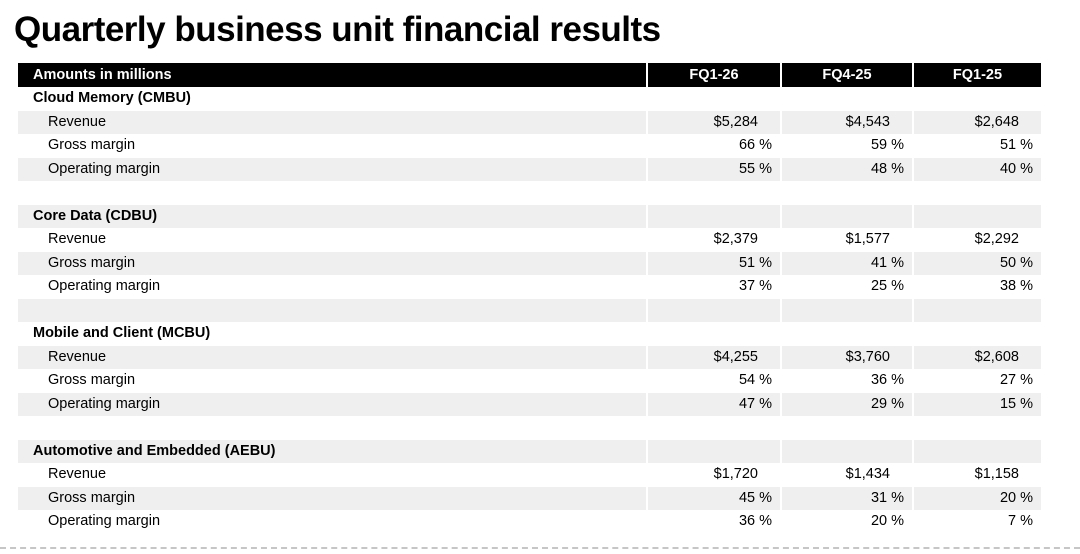  I want to click on value-cell: 29 %, so click(846, 404).